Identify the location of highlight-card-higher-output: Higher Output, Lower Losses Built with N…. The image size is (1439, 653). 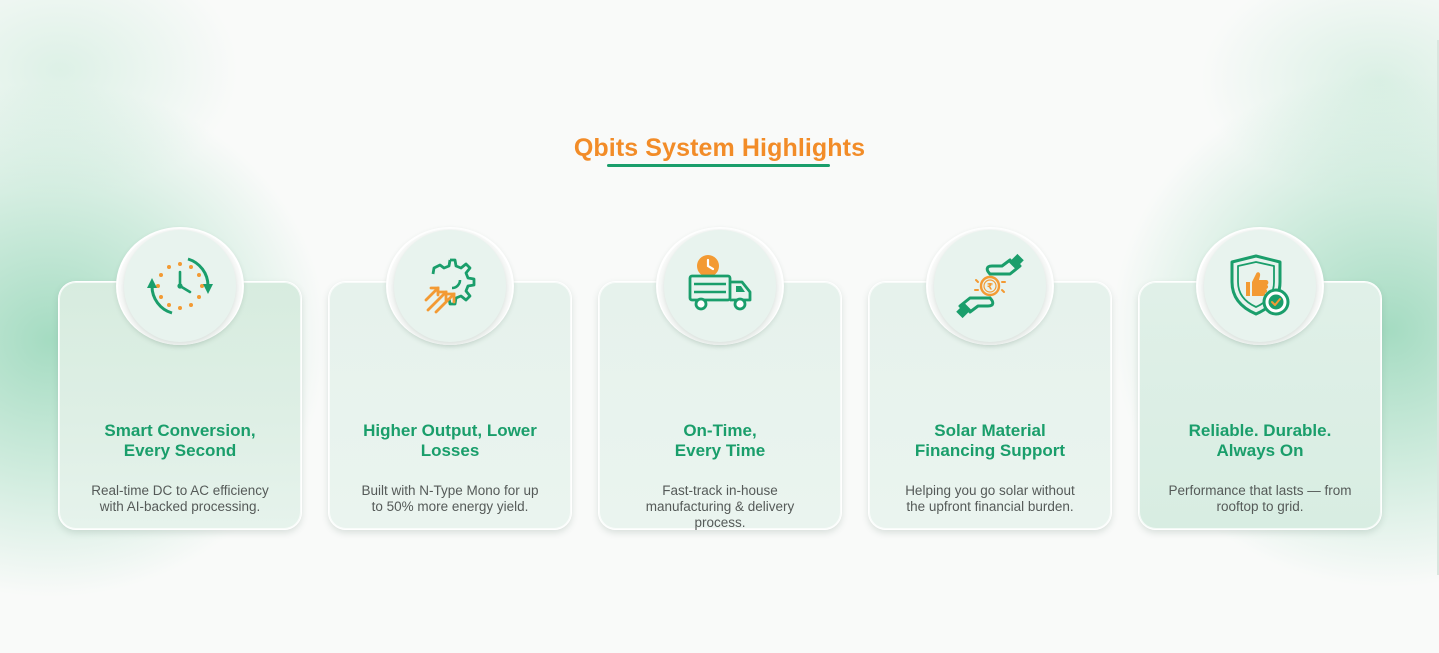
(450, 378).